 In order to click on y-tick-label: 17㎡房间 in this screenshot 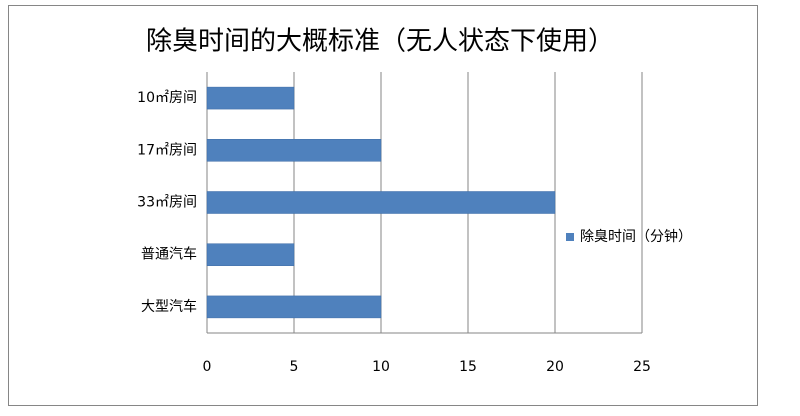, I will do `click(167, 150)`.